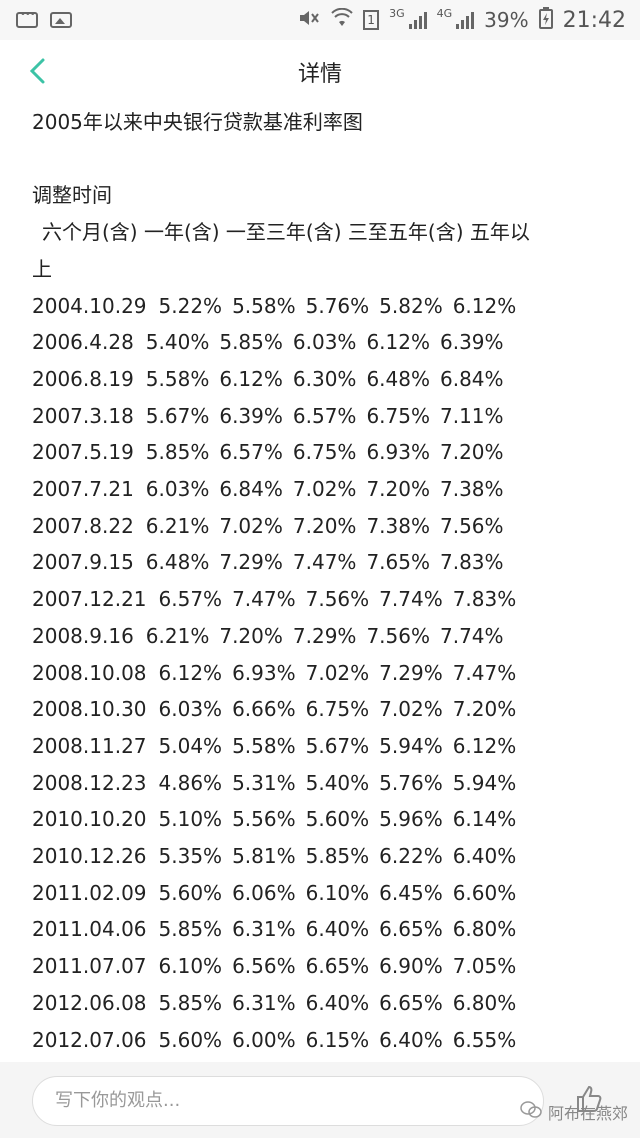  I want to click on status-left, so click(36, 18).